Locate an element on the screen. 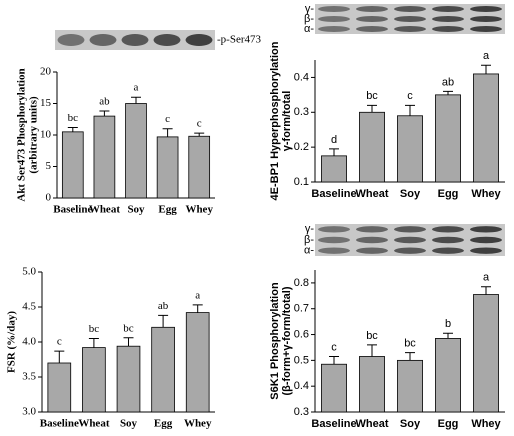  y-tick-label: 3.0 is located at coordinates (29, 412).